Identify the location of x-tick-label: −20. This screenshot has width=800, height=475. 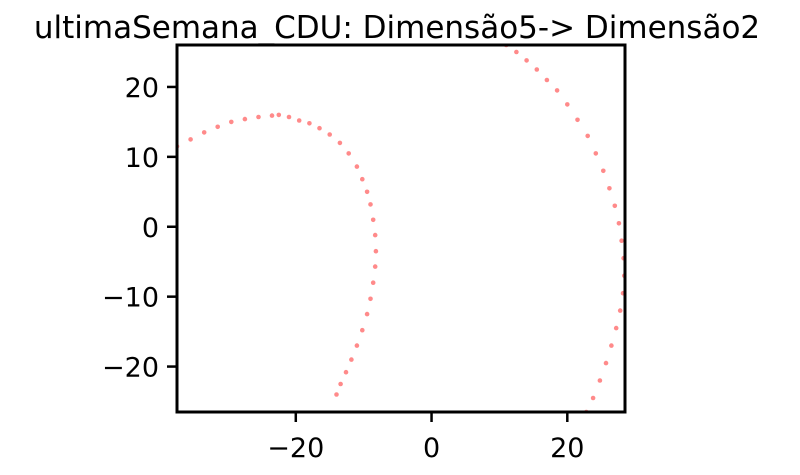
(295, 448).